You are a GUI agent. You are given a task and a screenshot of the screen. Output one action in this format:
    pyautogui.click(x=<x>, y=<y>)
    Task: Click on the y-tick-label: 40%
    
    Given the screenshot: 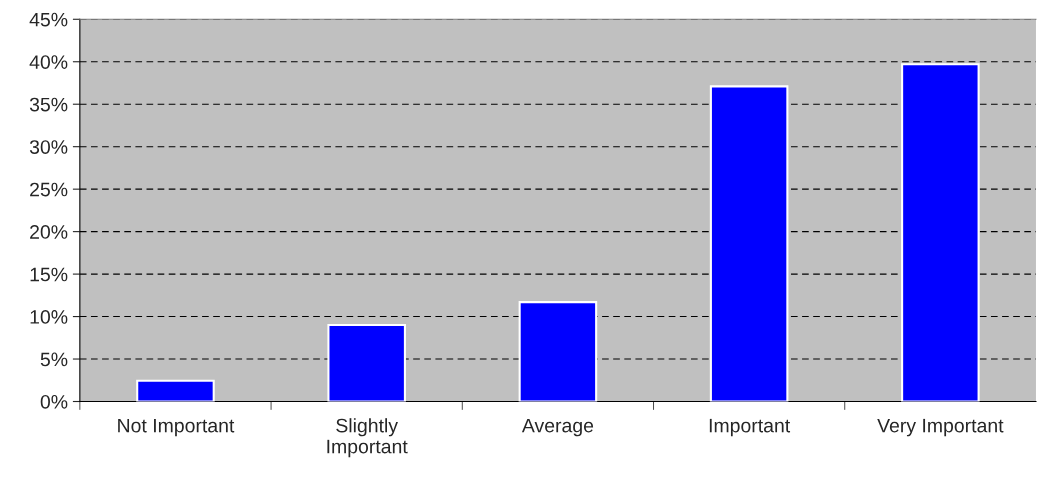 What is the action you would take?
    pyautogui.click(x=48, y=62)
    